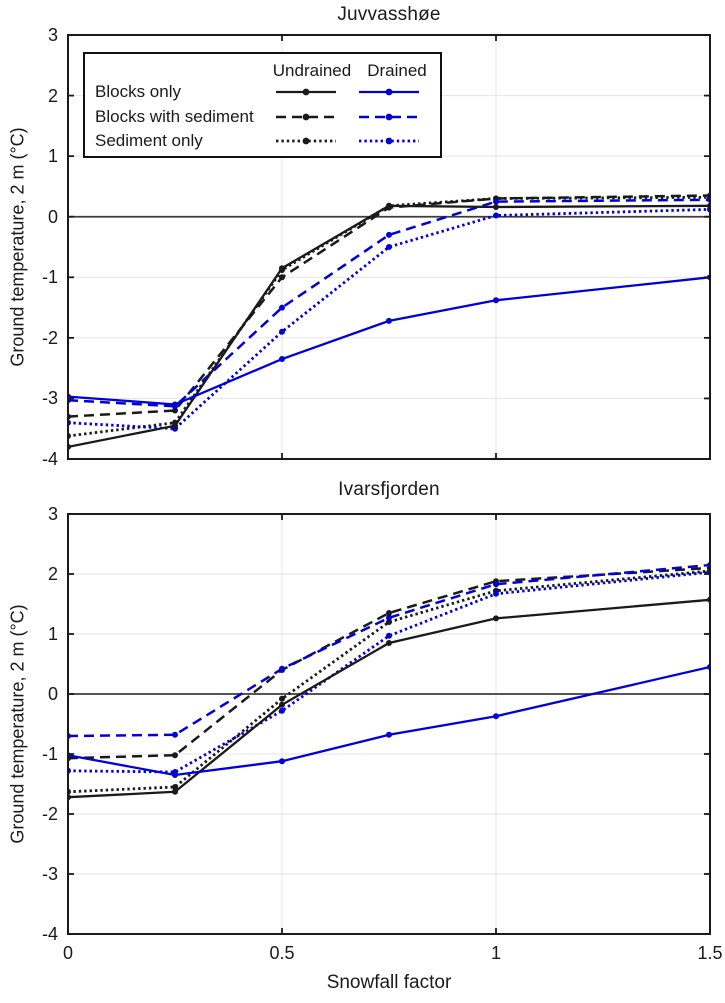 The height and width of the screenshot is (1003, 725). I want to click on ivarsfjorden-y-tick-label: 2, so click(52, 574).